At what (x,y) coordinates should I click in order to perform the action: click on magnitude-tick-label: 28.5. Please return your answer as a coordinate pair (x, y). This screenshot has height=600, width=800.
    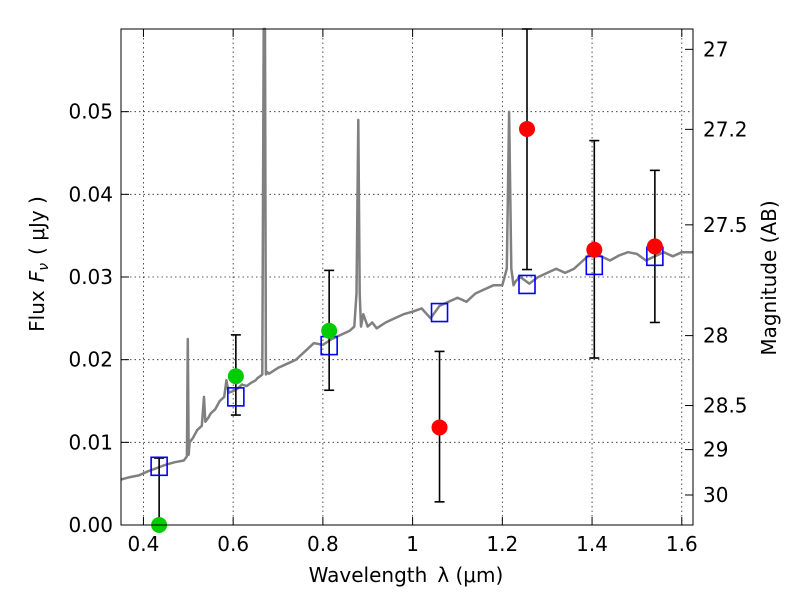
    Looking at the image, I should click on (725, 406).